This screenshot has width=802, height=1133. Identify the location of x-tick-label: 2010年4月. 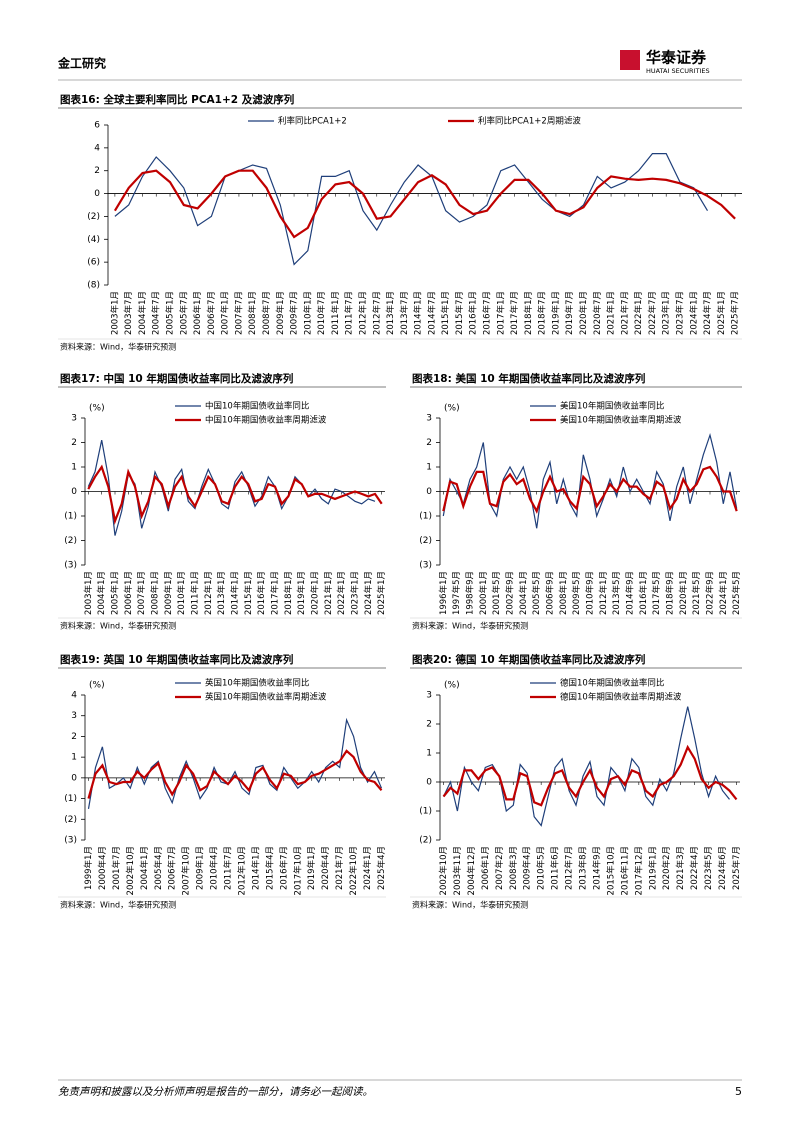
(214, 868).